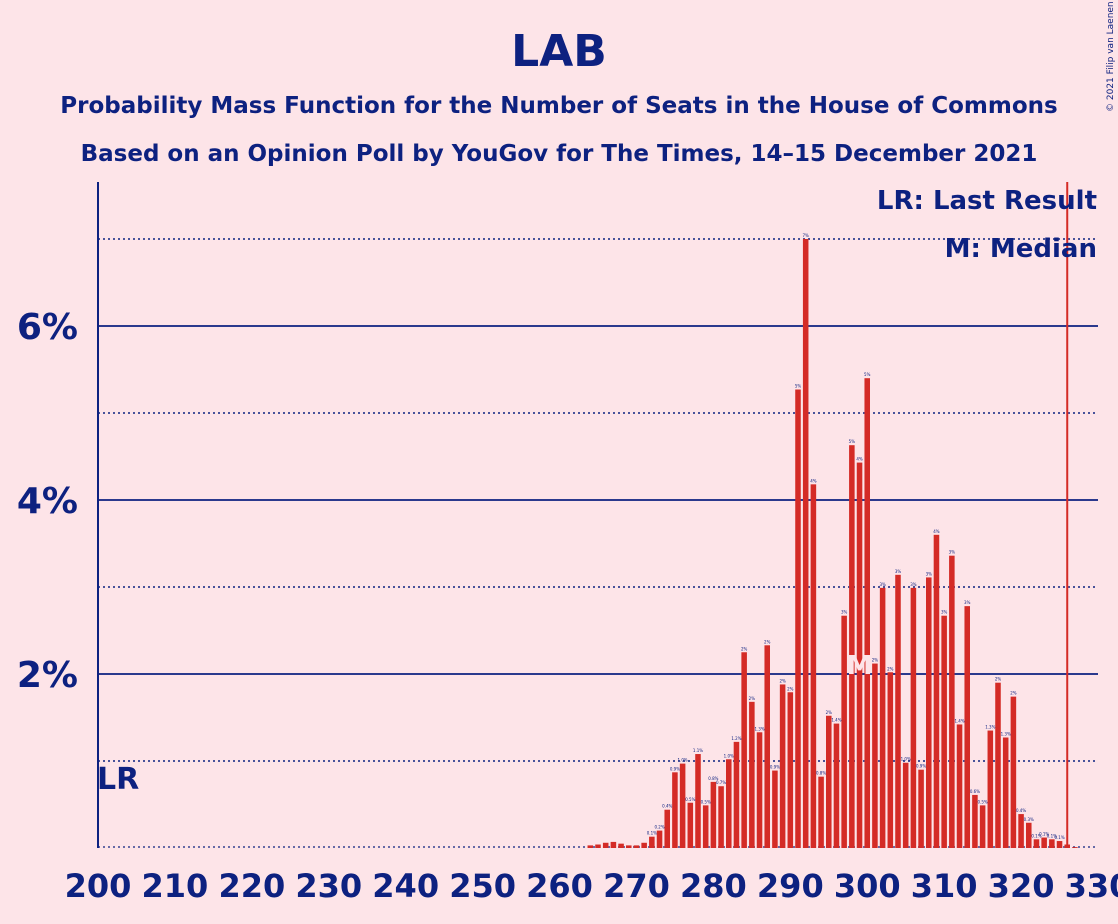 Image resolution: width=1118 pixels, height=924 pixels. What do you see at coordinates (1059, 837) in the screenshot?
I see `data-label-seat-325: 0.1%` at bounding box center [1059, 837].